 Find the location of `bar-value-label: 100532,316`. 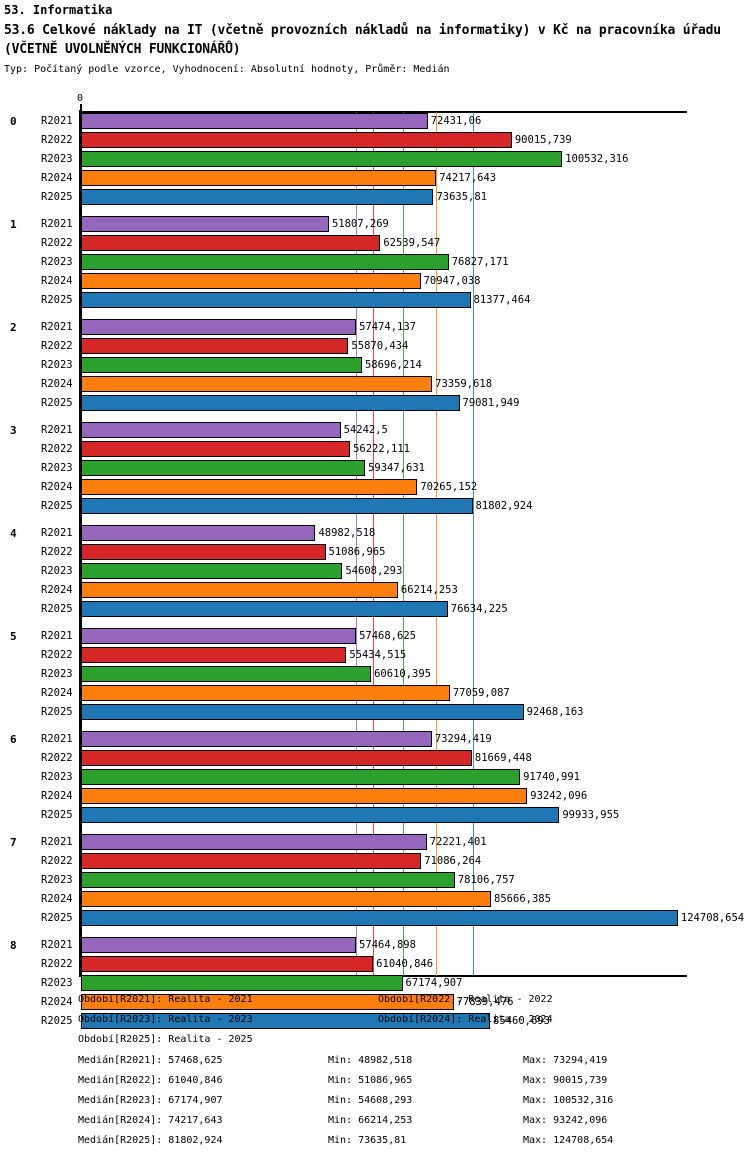

bar-value-label: 100532,316 is located at coordinates (597, 159).